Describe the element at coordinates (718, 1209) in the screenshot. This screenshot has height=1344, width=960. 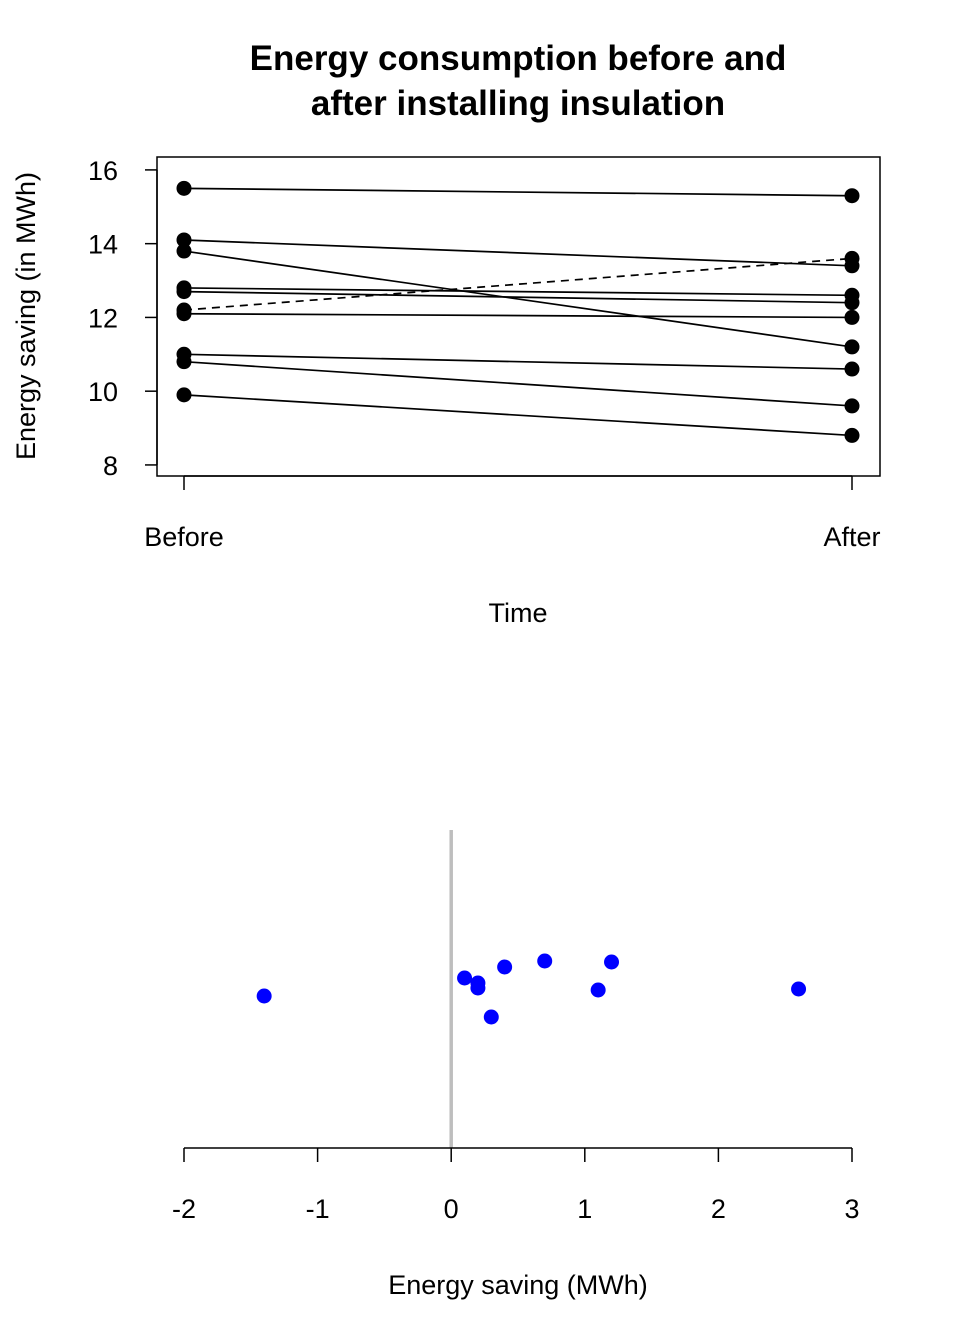
I see `x-tick-label: 2` at that location.